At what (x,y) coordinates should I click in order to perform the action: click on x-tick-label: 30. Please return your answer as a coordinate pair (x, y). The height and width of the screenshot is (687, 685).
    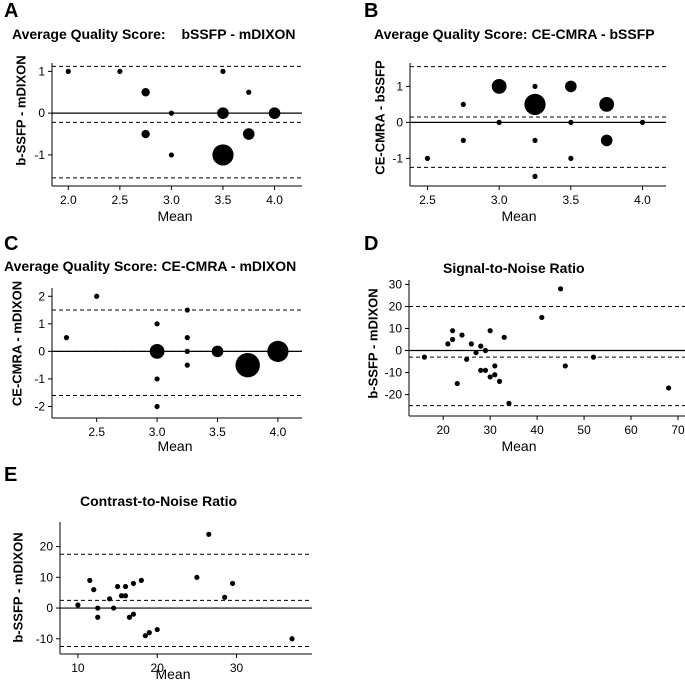
    Looking at the image, I should click on (237, 668).